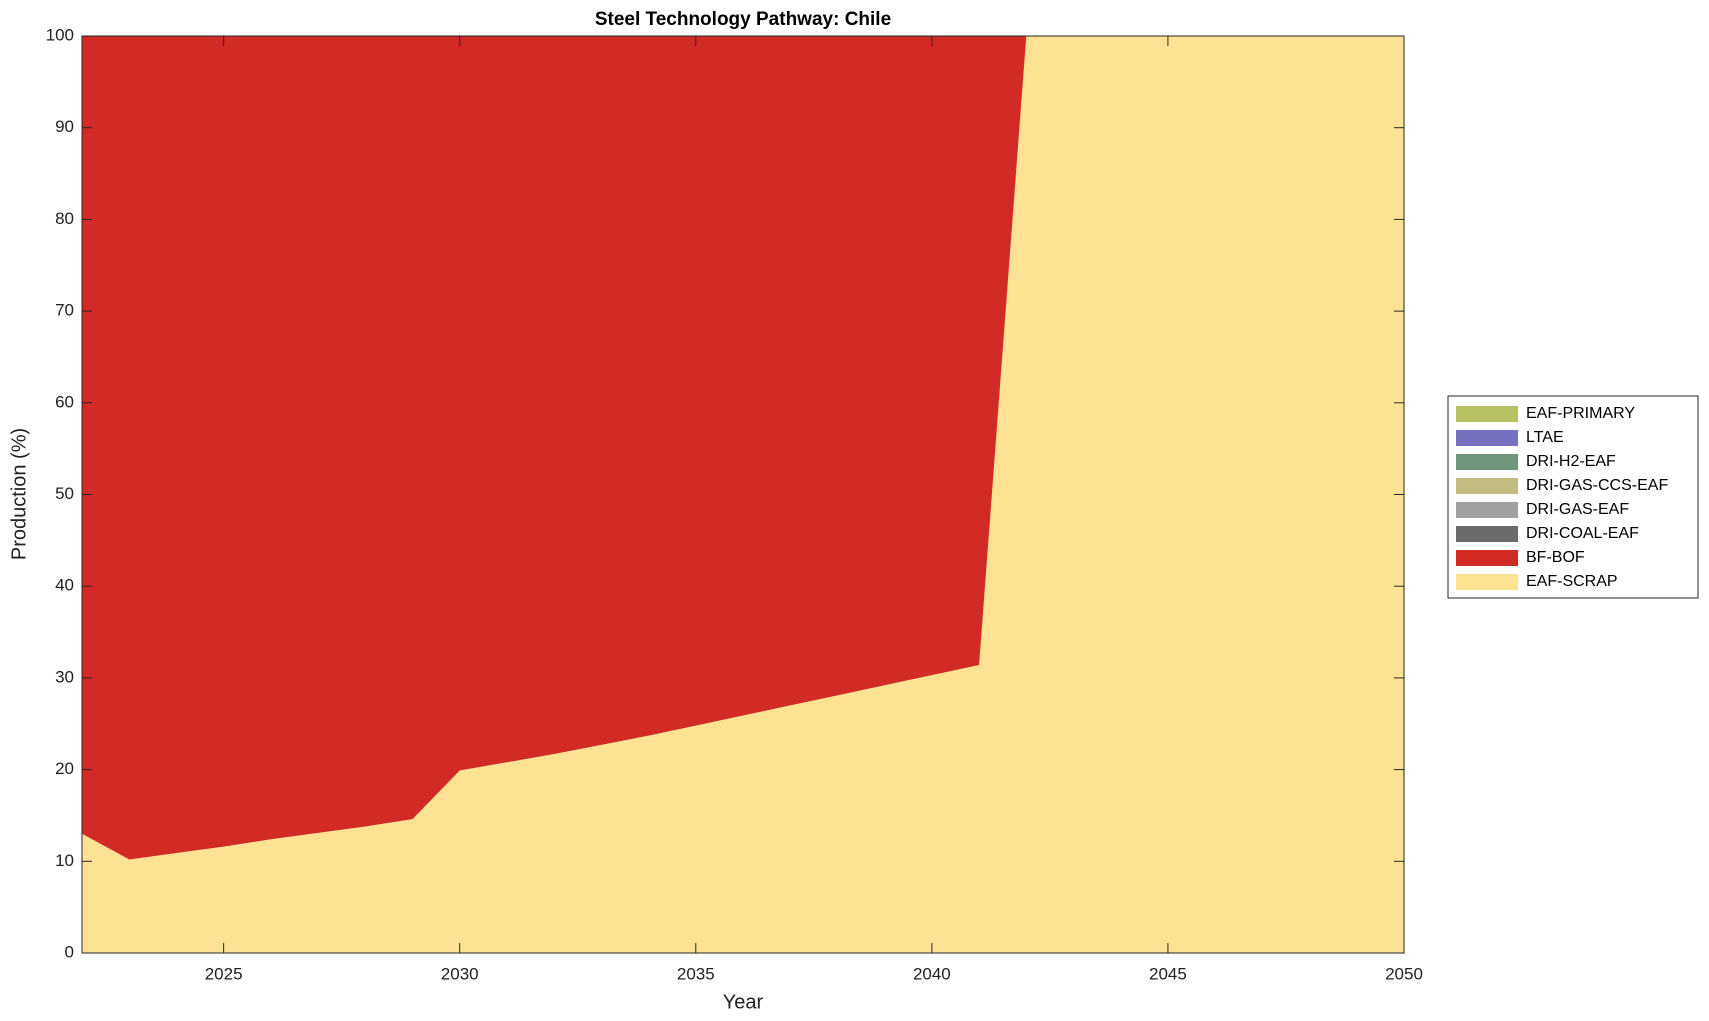 The image size is (1709, 1021). What do you see at coordinates (1572, 581) in the screenshot?
I see `legend-label: EAF-SCRAP` at bounding box center [1572, 581].